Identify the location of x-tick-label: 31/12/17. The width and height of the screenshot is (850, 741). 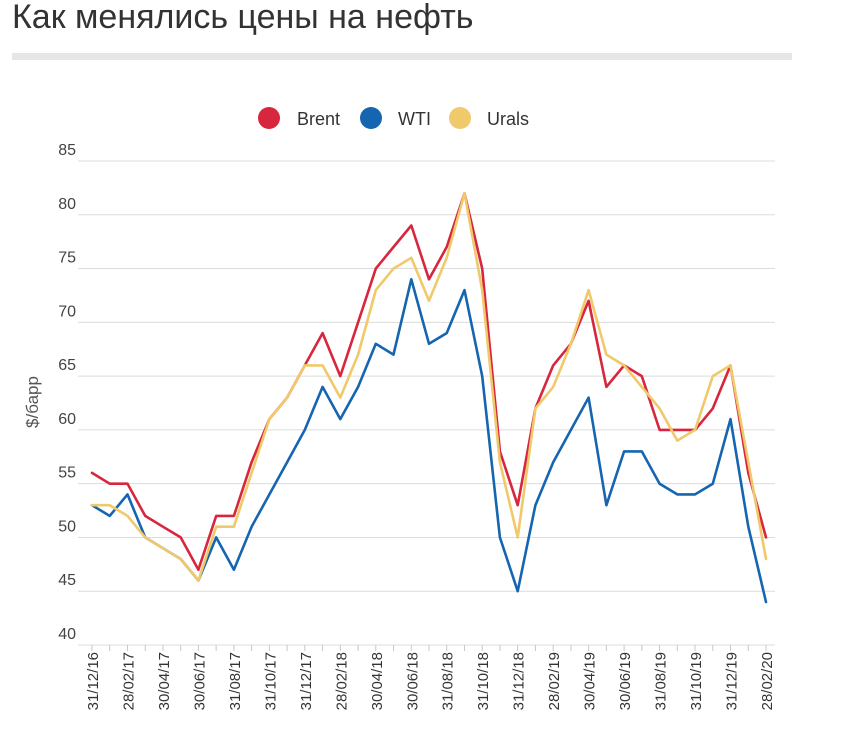
(306, 681).